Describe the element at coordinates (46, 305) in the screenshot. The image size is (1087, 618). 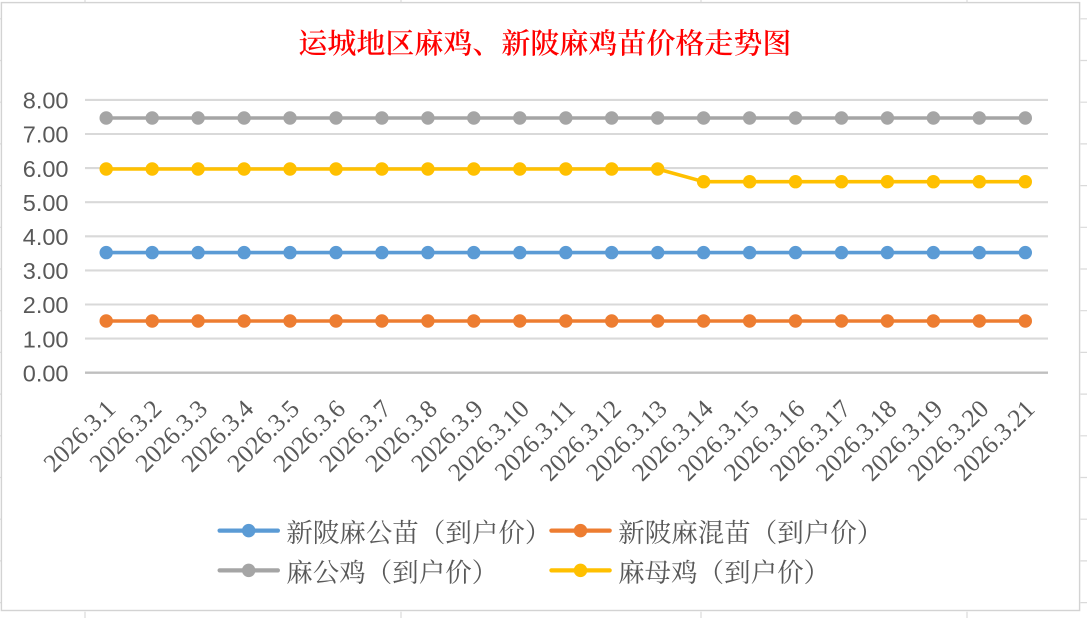
I see `svg-text: 2.00` at that location.